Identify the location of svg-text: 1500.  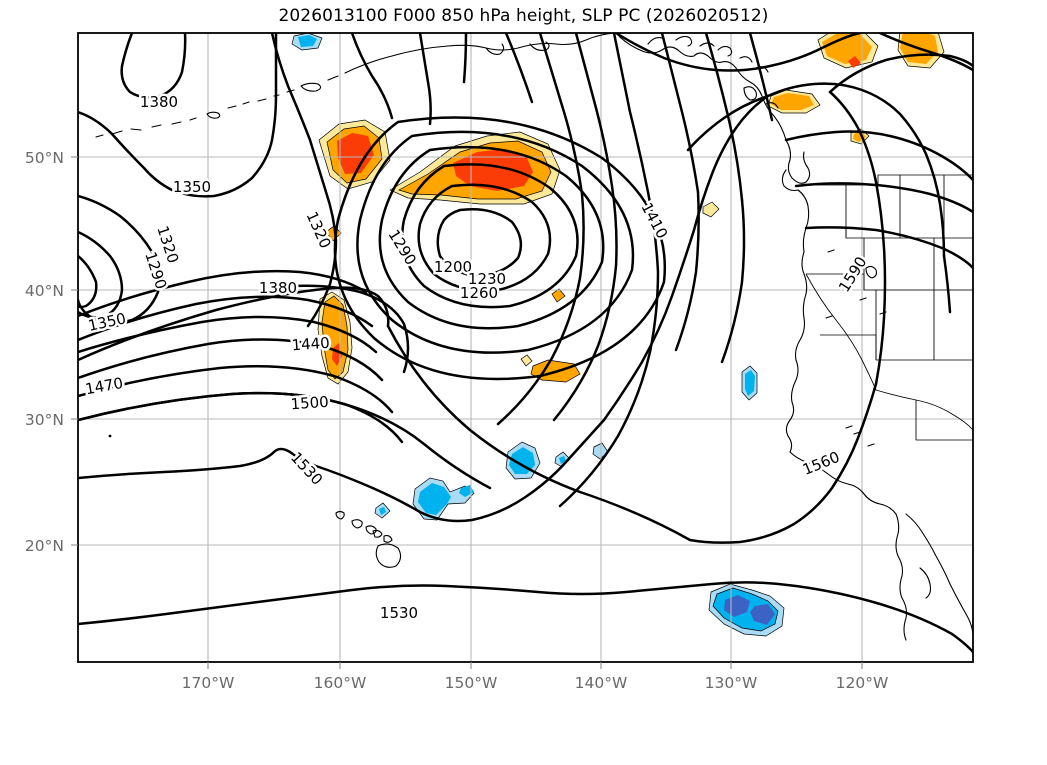
(309, 403).